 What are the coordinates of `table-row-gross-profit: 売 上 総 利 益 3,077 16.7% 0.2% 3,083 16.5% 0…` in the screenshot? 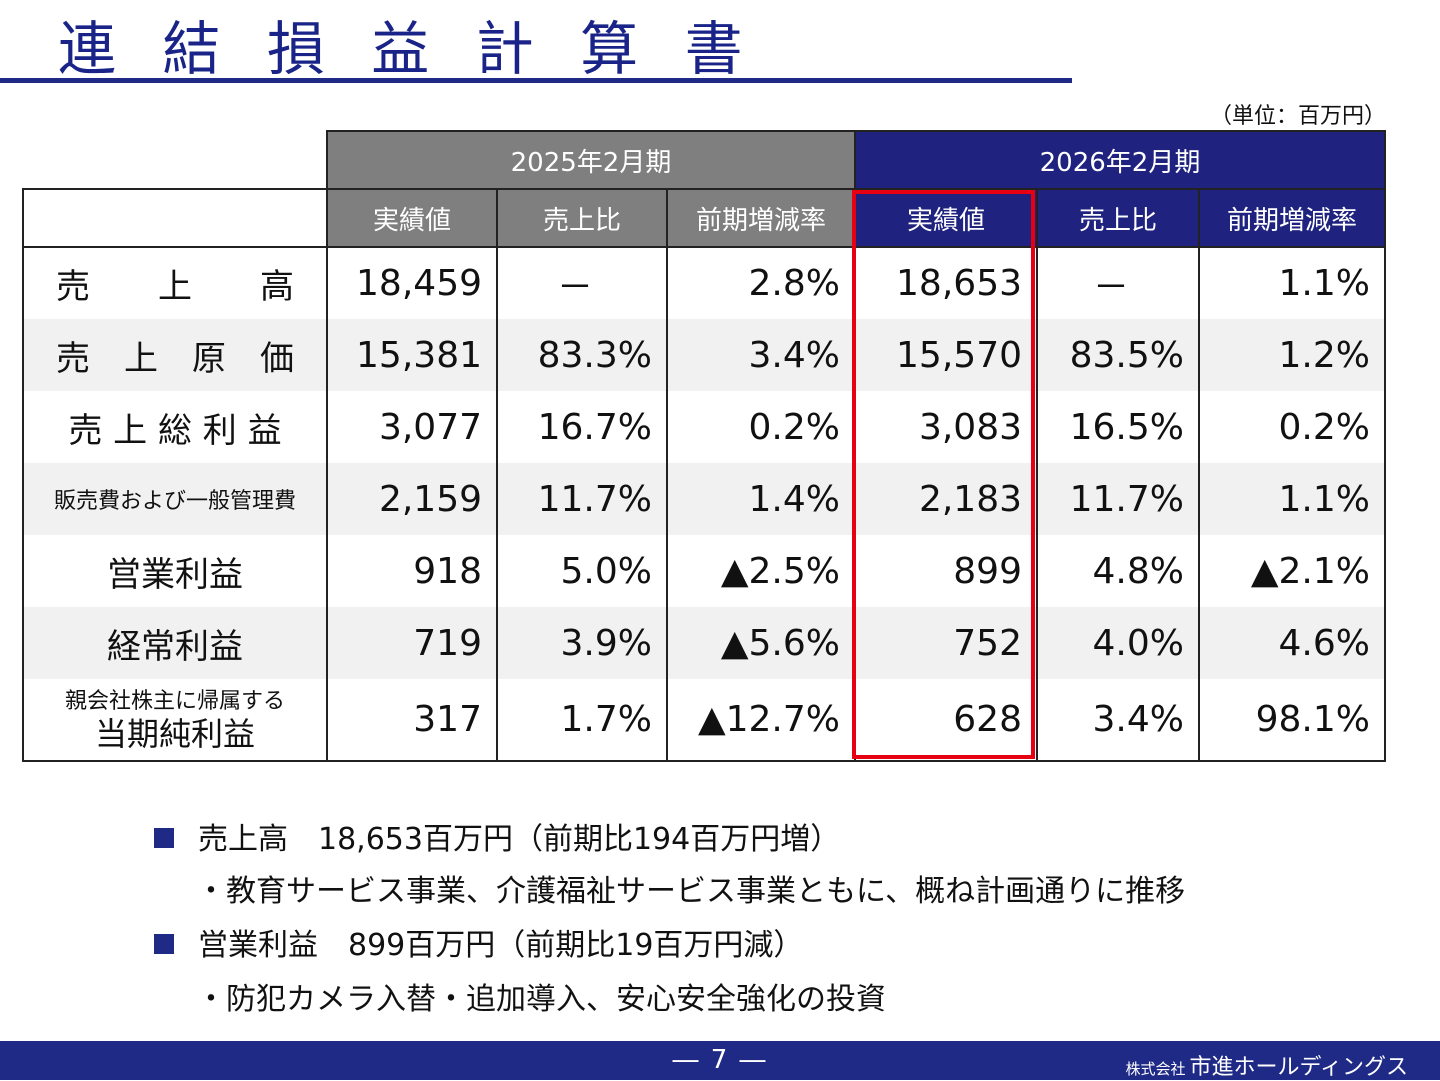 It's located at (704, 427).